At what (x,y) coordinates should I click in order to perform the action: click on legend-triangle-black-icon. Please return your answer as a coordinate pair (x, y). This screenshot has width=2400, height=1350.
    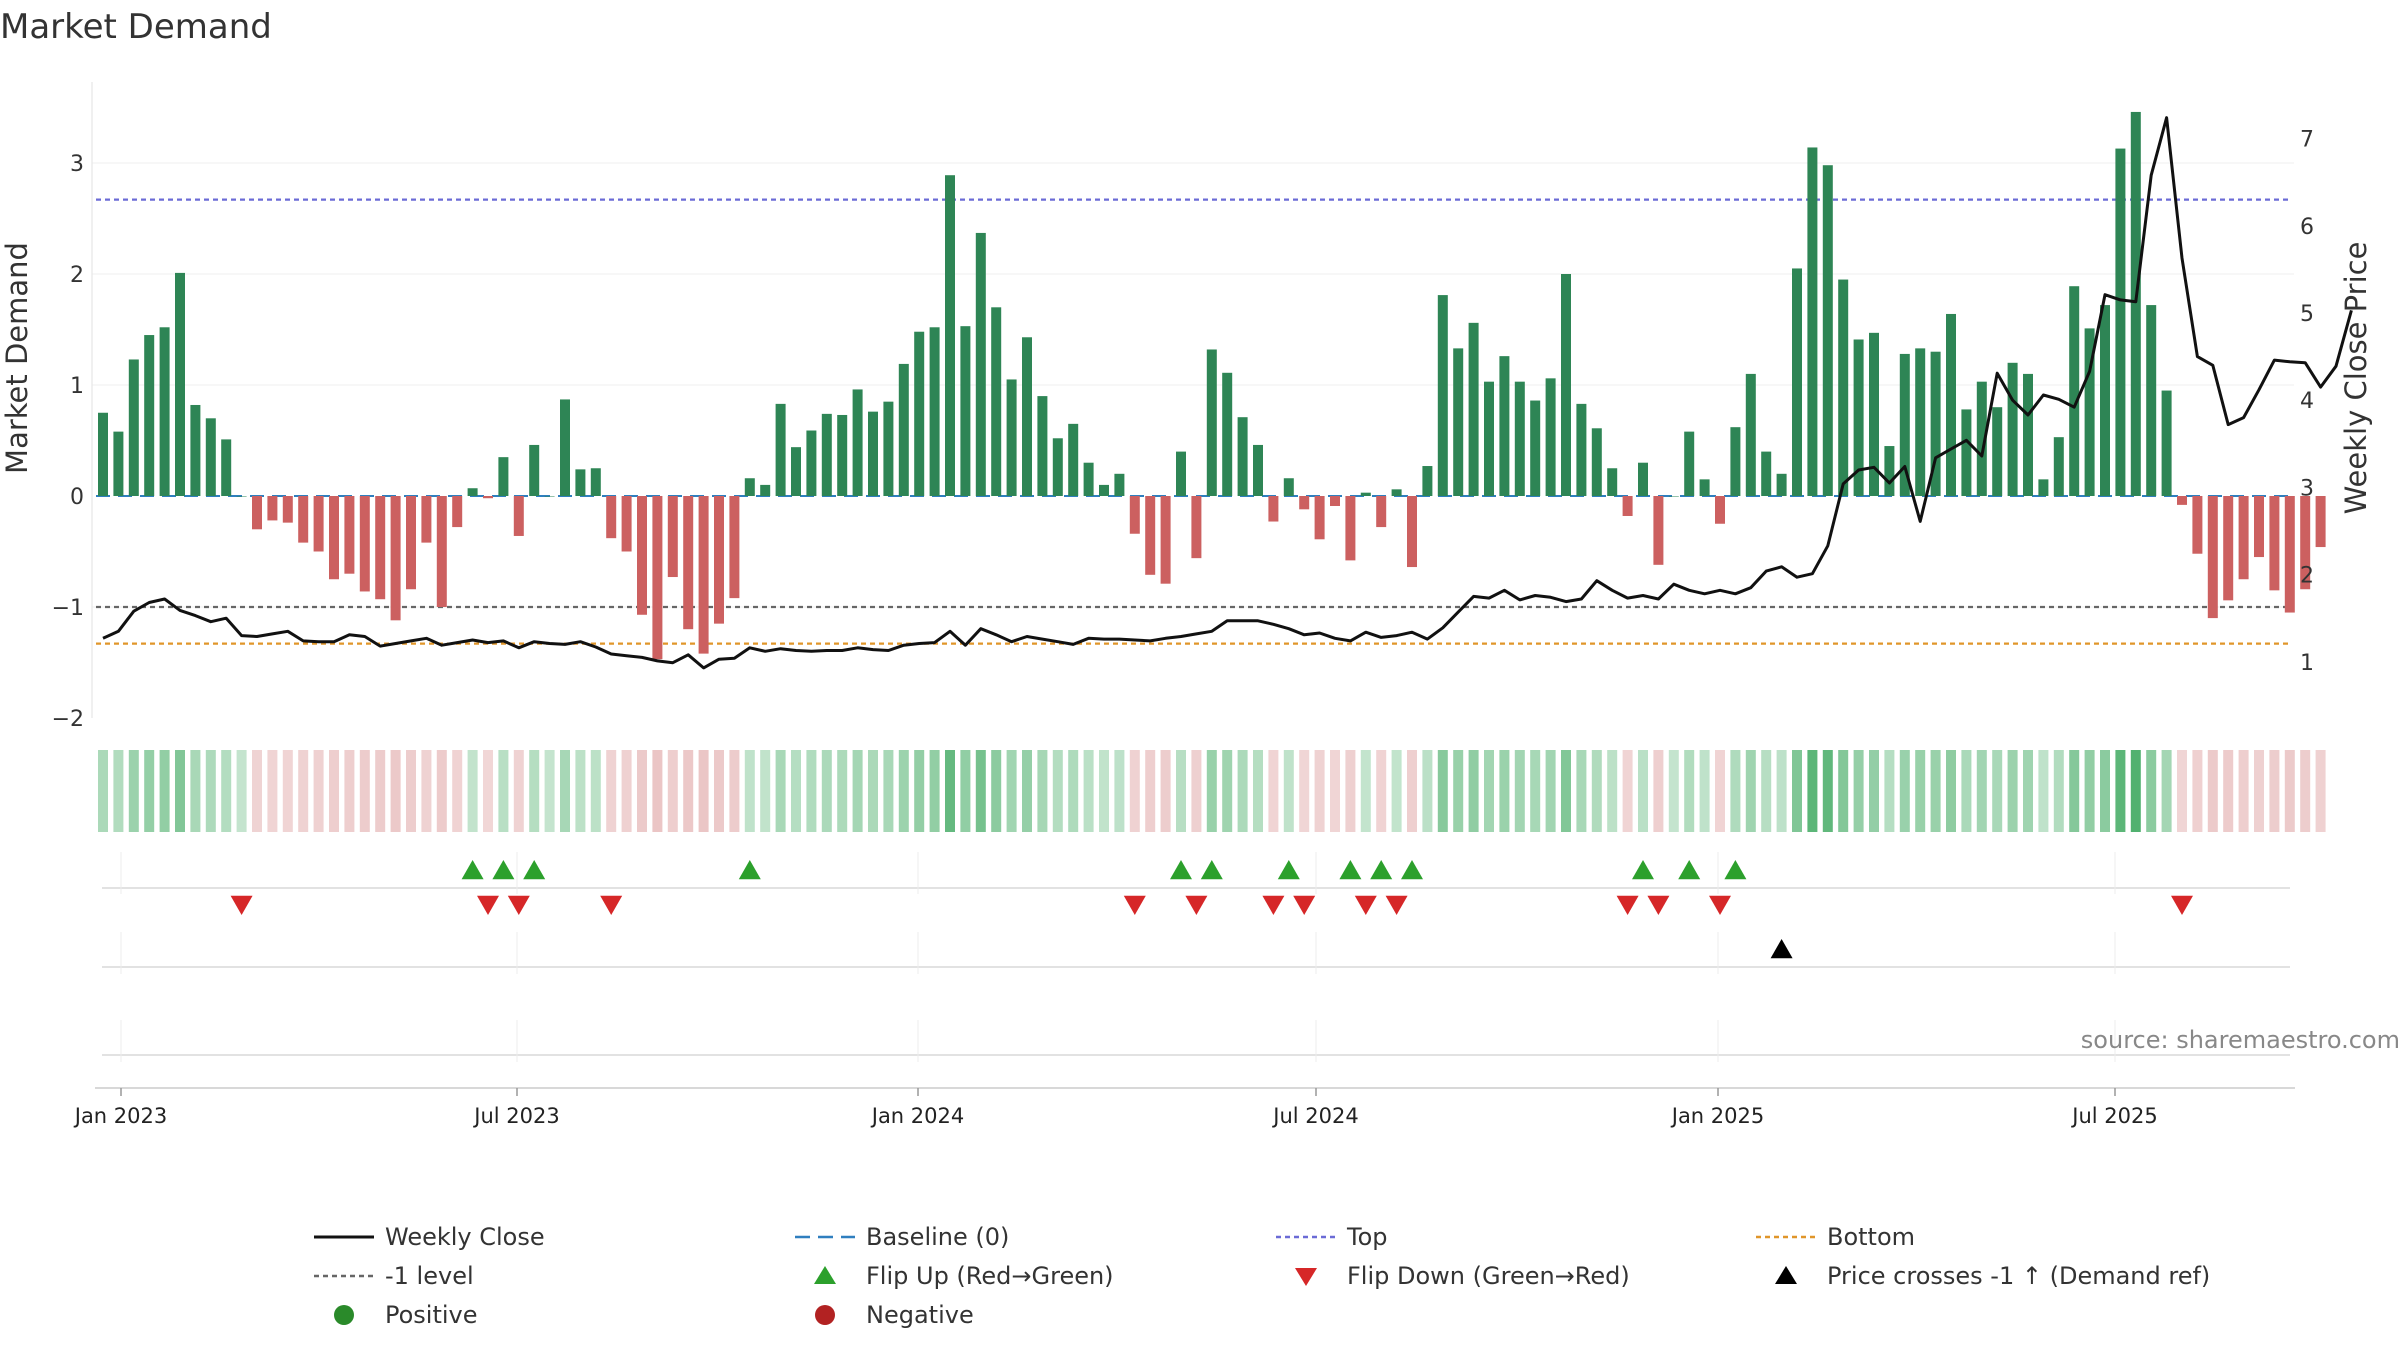
    Looking at the image, I should click on (1786, 1275).